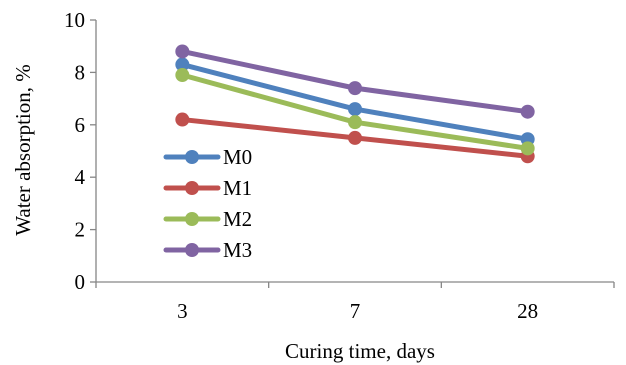  Describe the element at coordinates (80, 282) in the screenshot. I see `y-tick-label: 0` at that location.